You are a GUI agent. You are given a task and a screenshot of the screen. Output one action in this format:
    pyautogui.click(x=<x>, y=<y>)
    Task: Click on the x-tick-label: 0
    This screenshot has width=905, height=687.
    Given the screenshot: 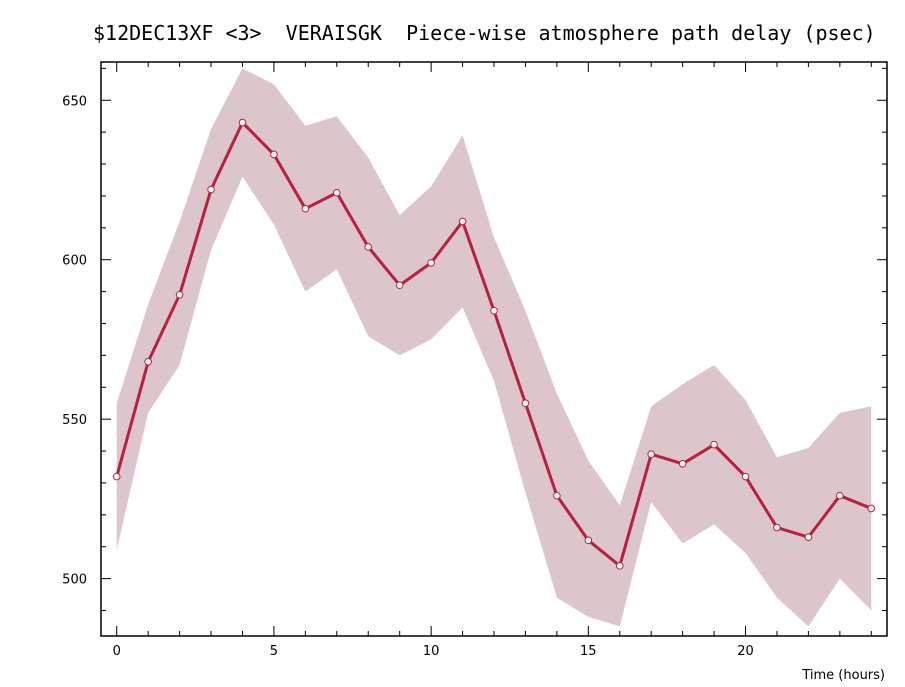 What is the action you would take?
    pyautogui.click(x=117, y=651)
    